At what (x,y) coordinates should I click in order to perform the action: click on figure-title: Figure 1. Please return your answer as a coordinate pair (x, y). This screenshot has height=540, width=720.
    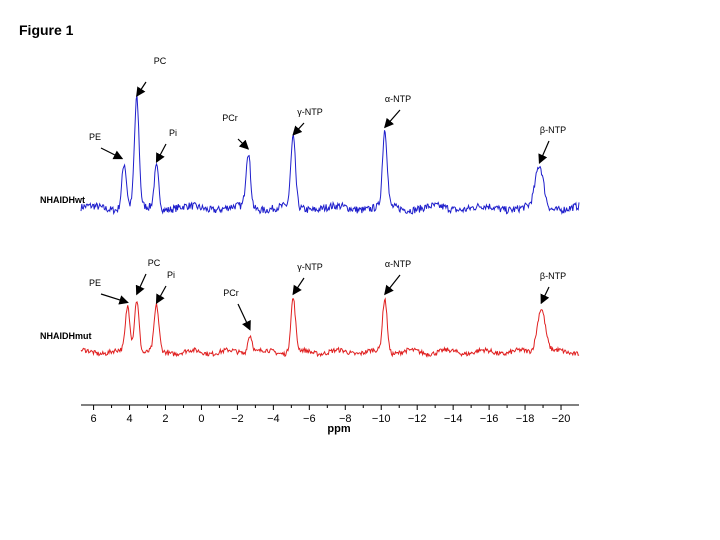
    Looking at the image, I should click on (46, 30).